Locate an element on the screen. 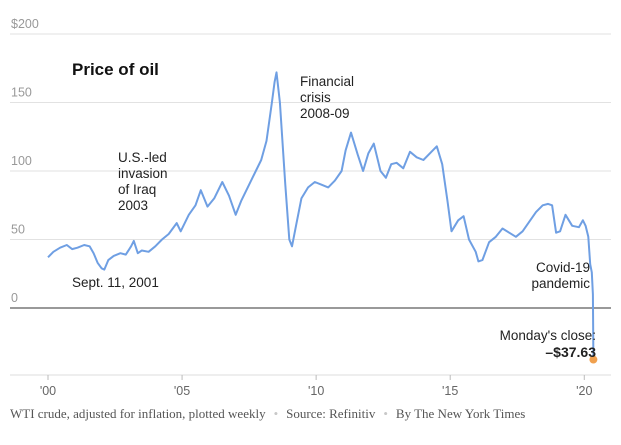  footer-byline: By The New York Times is located at coordinates (460, 413).